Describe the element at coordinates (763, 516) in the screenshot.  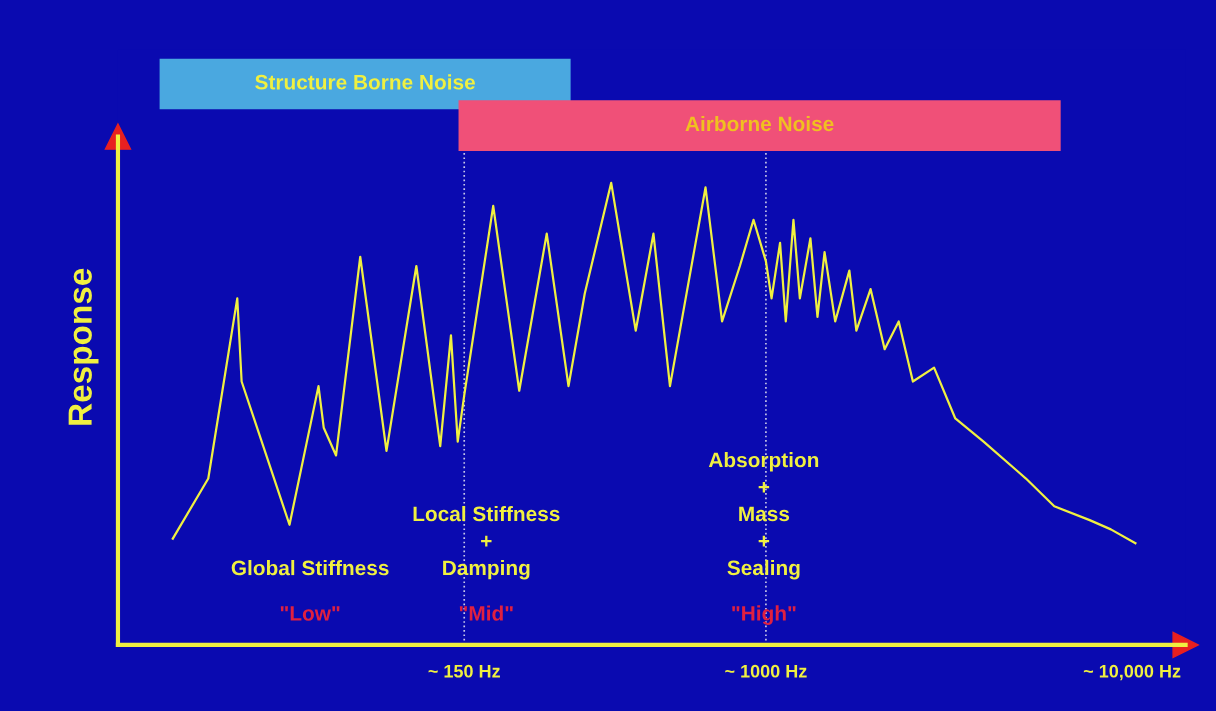
I see `annotation: Absorption + Mass + Sealing` at that location.